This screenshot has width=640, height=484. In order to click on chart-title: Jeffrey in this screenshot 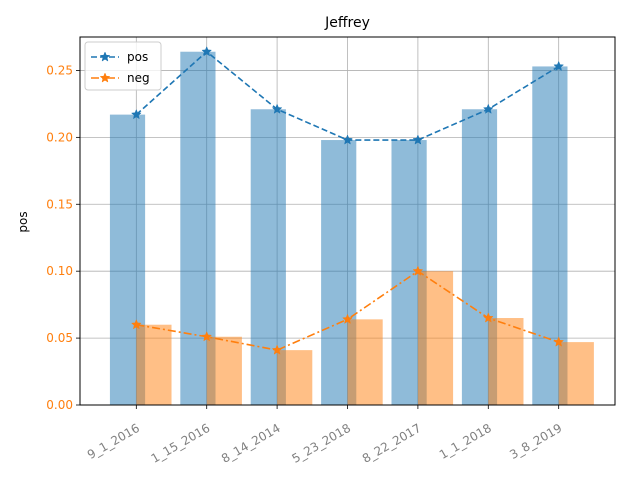, I will do `click(347, 23)`.